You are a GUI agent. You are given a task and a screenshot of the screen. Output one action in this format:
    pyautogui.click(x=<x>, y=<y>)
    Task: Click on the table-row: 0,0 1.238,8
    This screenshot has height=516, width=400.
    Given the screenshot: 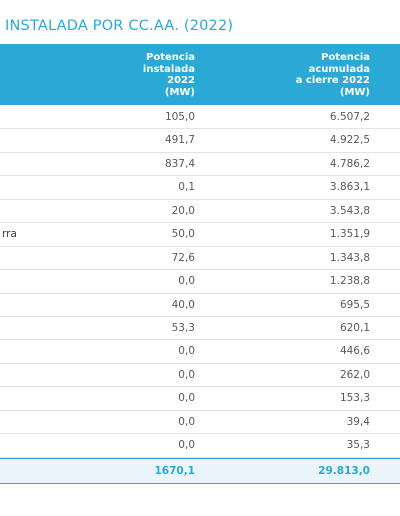 What is the action you would take?
    pyautogui.click(x=200, y=282)
    